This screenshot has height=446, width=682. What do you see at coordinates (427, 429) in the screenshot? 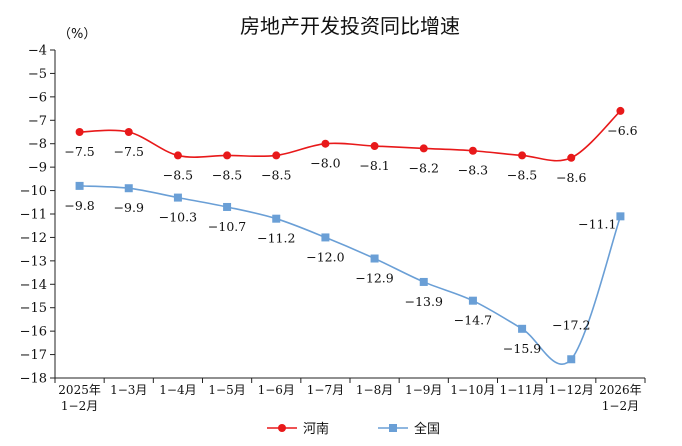
I see `legend-label-1: 全国` at bounding box center [427, 429].